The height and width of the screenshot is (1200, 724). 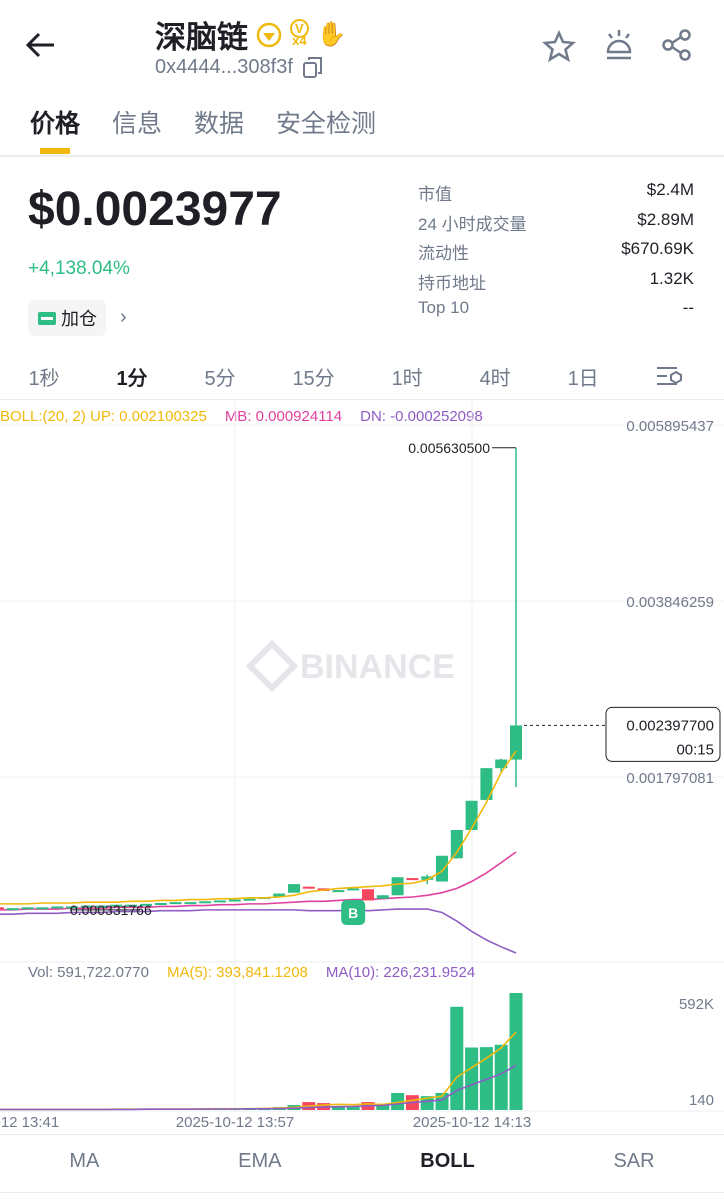 I want to click on indicator-tab: SAR, so click(x=634, y=1161).